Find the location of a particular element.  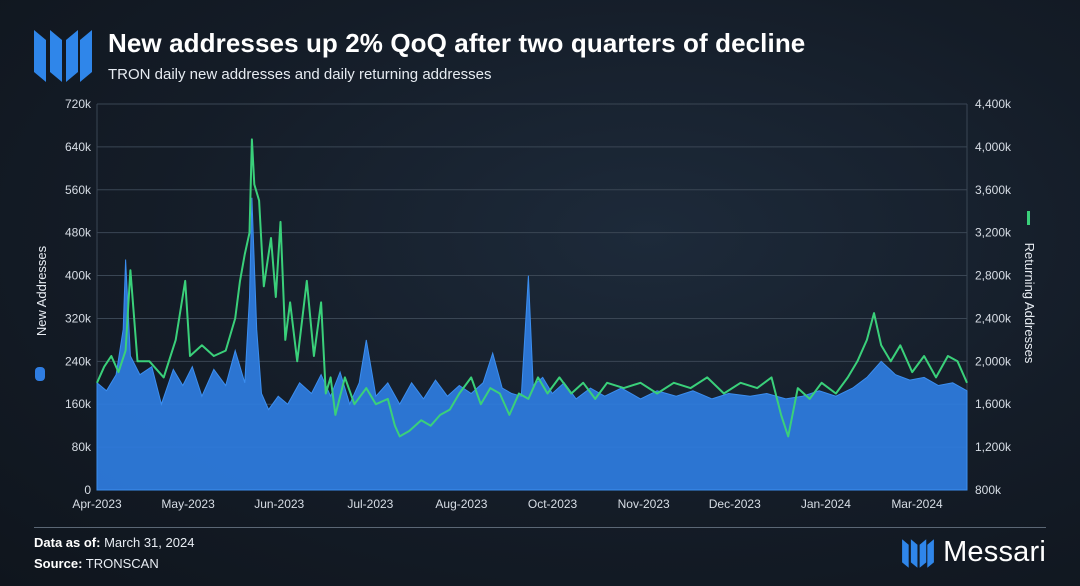

x-tick-label: May-2023 is located at coordinates (188, 504).